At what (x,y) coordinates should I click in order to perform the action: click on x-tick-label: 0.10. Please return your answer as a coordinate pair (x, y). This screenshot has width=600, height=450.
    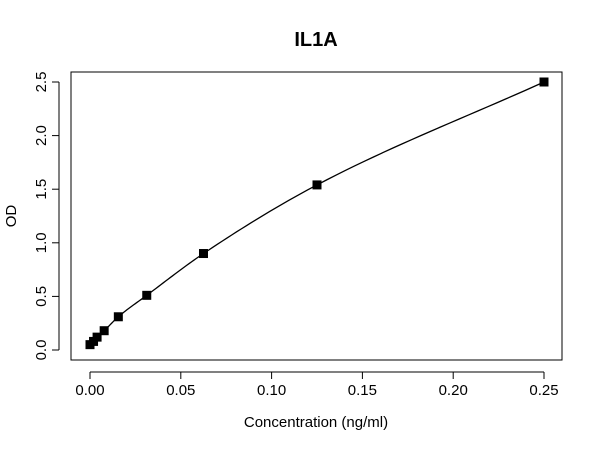
    Looking at the image, I should click on (271, 390).